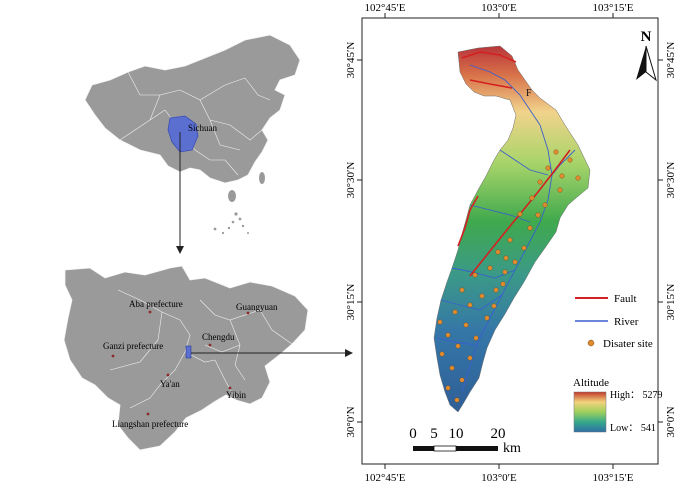  What do you see at coordinates (625, 299) in the screenshot?
I see `legend-fault-label: Fault` at bounding box center [625, 299].